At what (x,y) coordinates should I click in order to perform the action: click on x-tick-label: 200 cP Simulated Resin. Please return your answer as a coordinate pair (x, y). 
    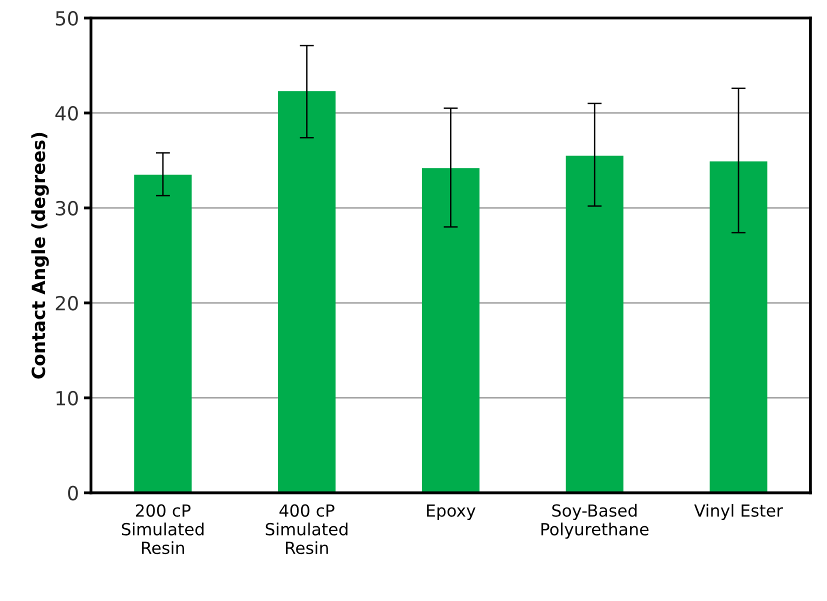
    Looking at the image, I should click on (163, 529).